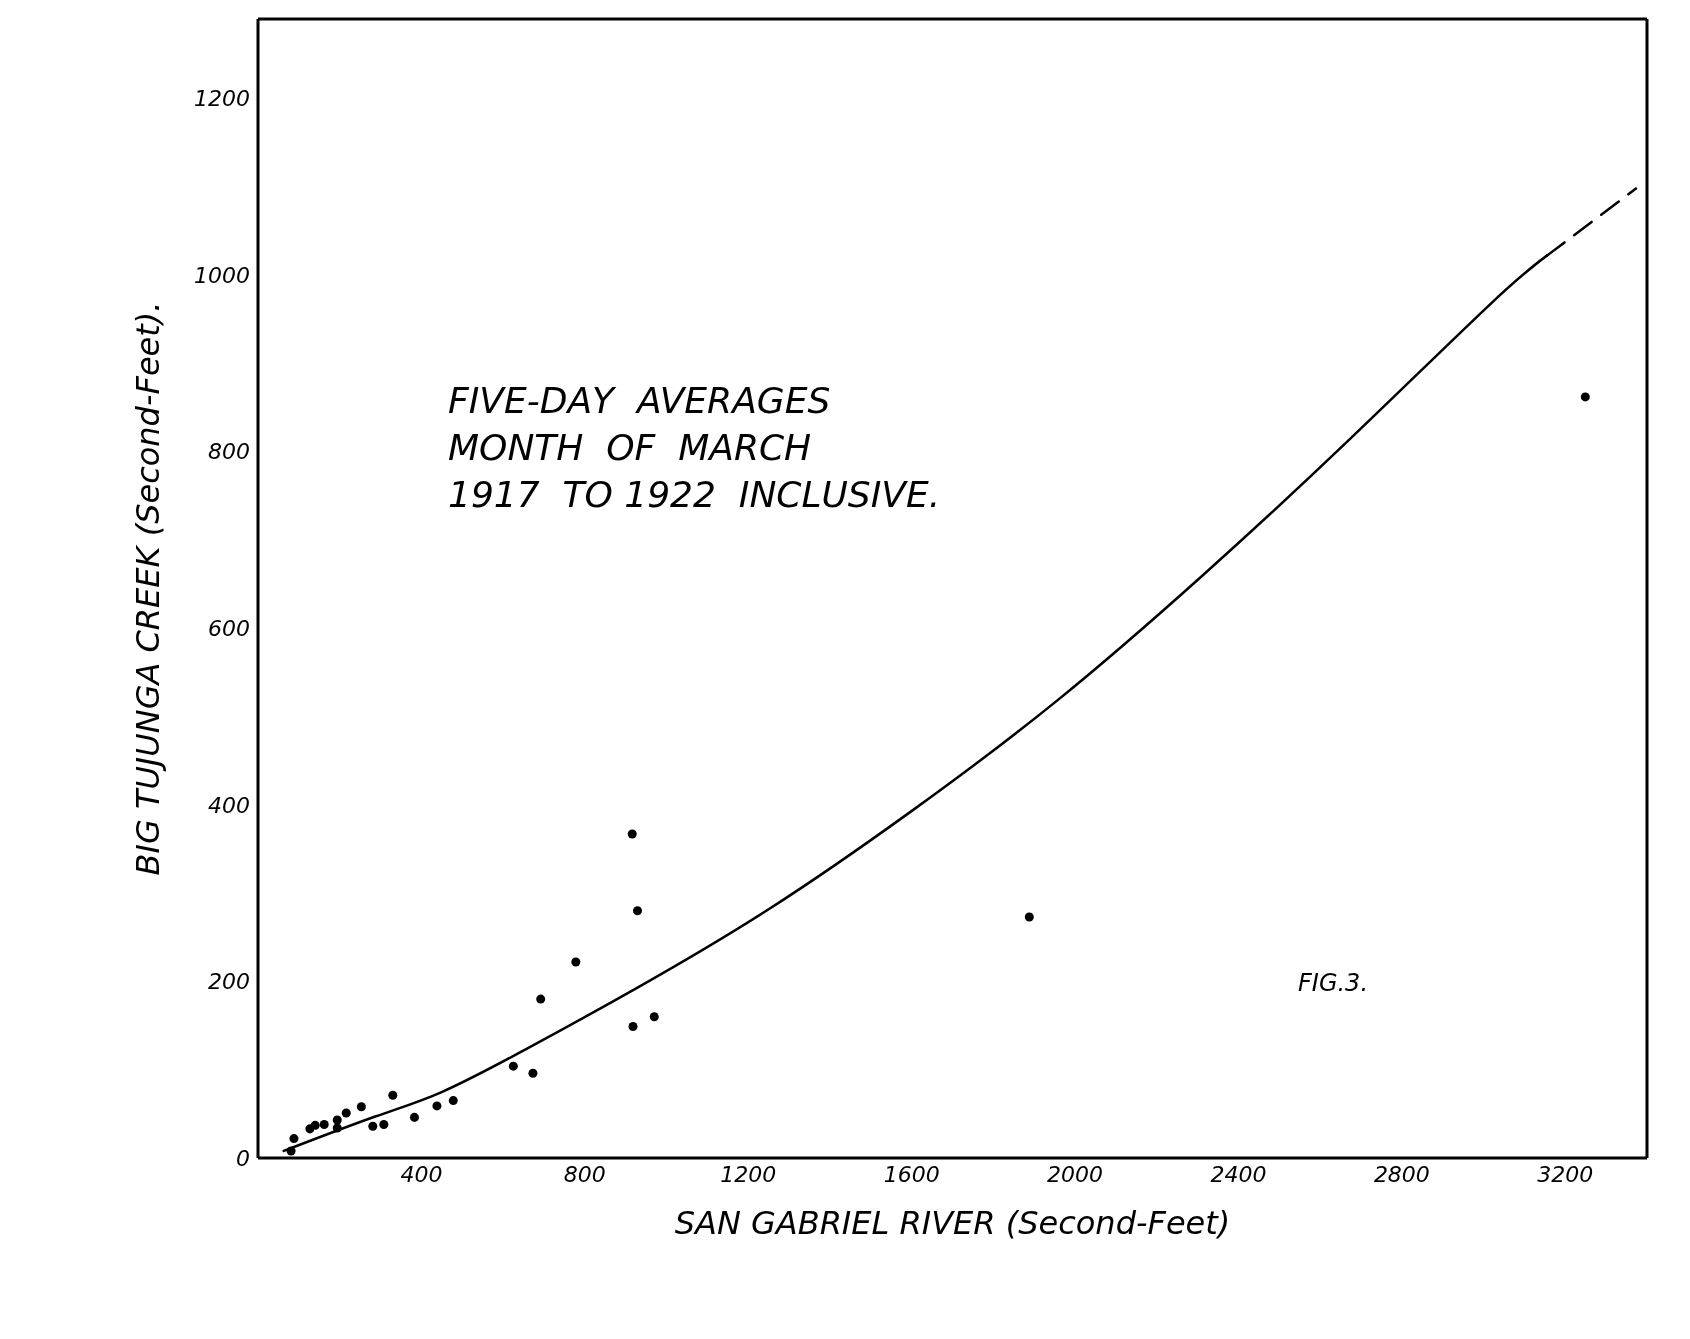  What do you see at coordinates (952, 1223) in the screenshot?
I see `x-axis-title: SAN GABRIEL RIVER (Second-Feet)` at bounding box center [952, 1223].